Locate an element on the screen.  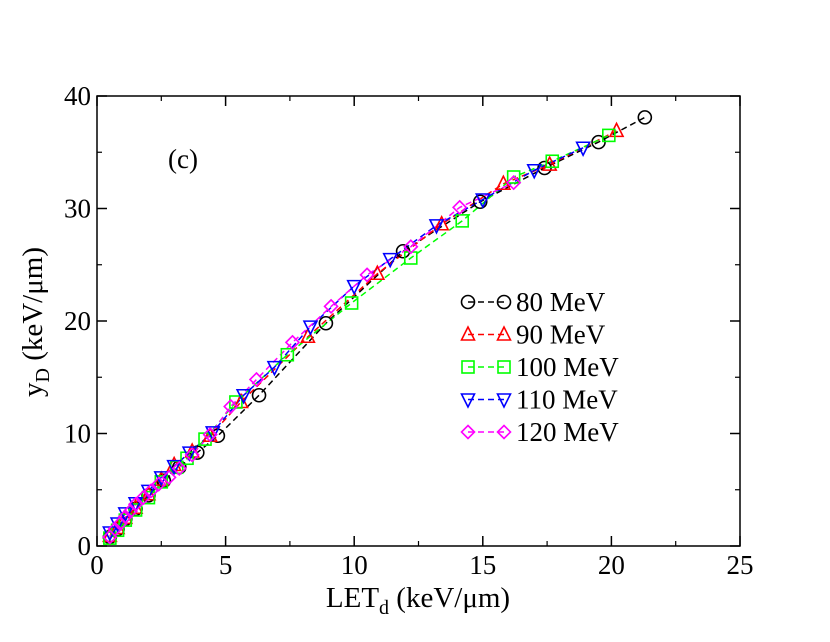
y-axis-title-sub: D is located at coordinates (43, 375).